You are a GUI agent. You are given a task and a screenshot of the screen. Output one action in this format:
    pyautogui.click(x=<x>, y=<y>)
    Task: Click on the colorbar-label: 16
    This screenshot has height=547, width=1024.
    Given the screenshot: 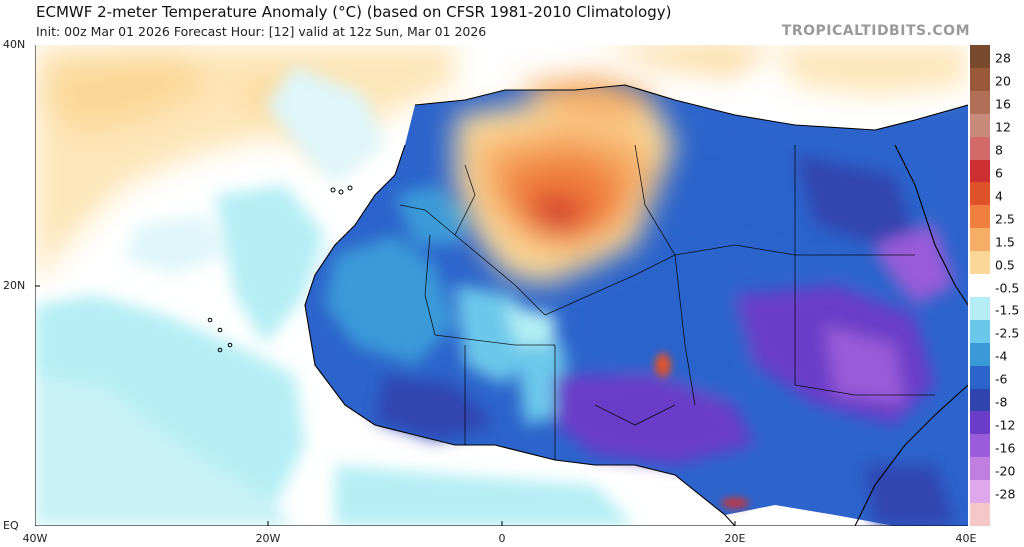 What is the action you would take?
    pyautogui.click(x=1003, y=104)
    